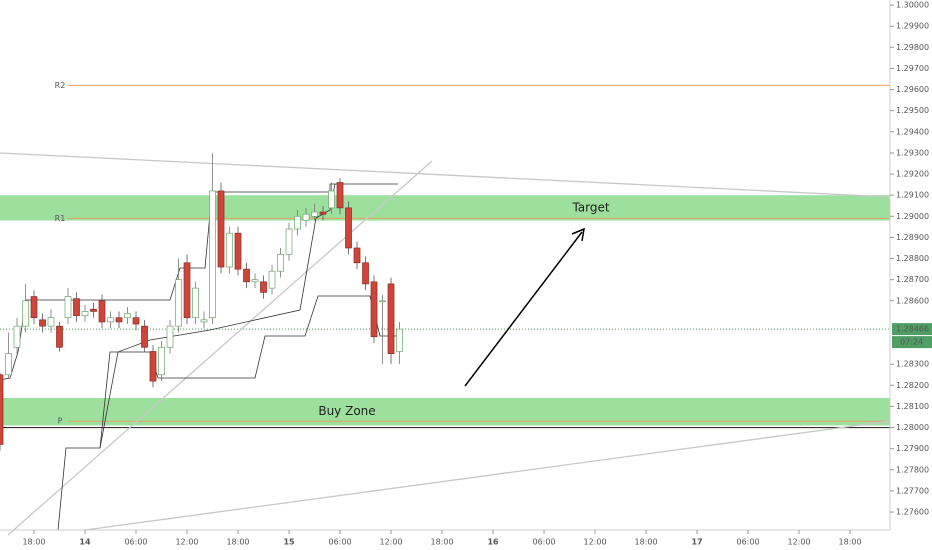  What do you see at coordinates (912, 300) in the screenshot?
I see `y-tick-label: 1.28600` at bounding box center [912, 300].